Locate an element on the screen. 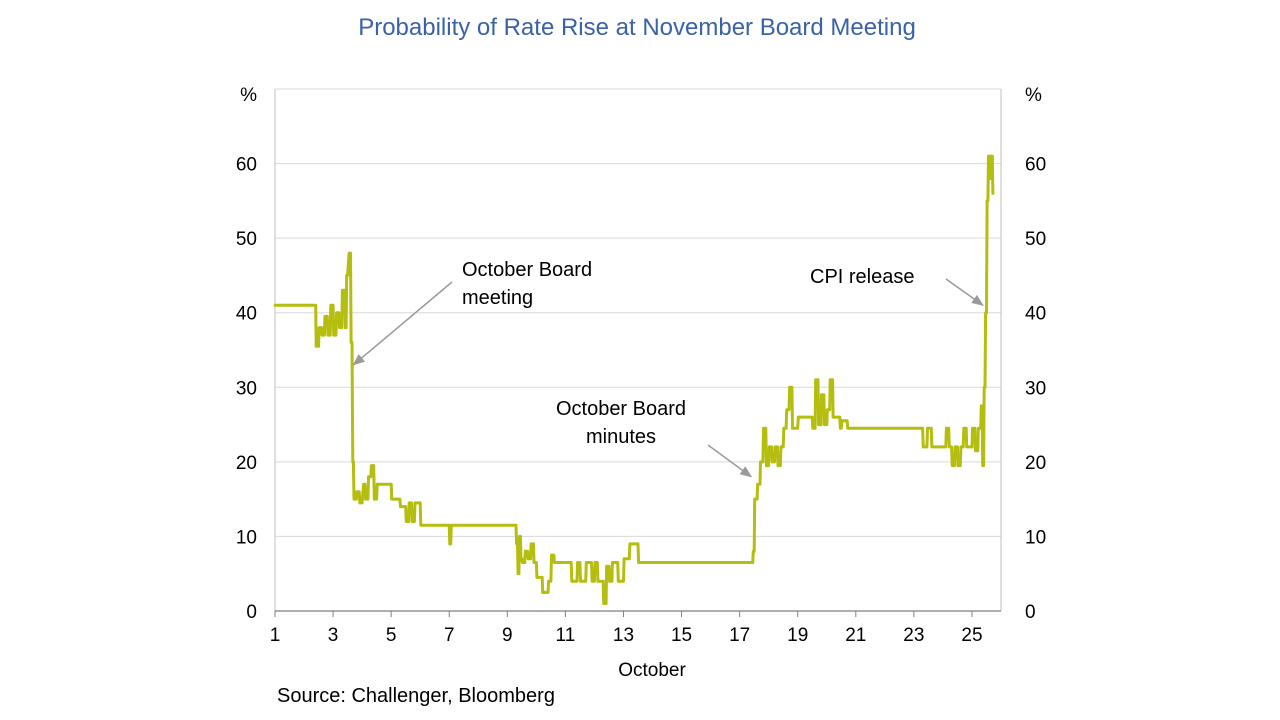 The image size is (1280, 720). x-tick-label: 25 is located at coordinates (971, 635).